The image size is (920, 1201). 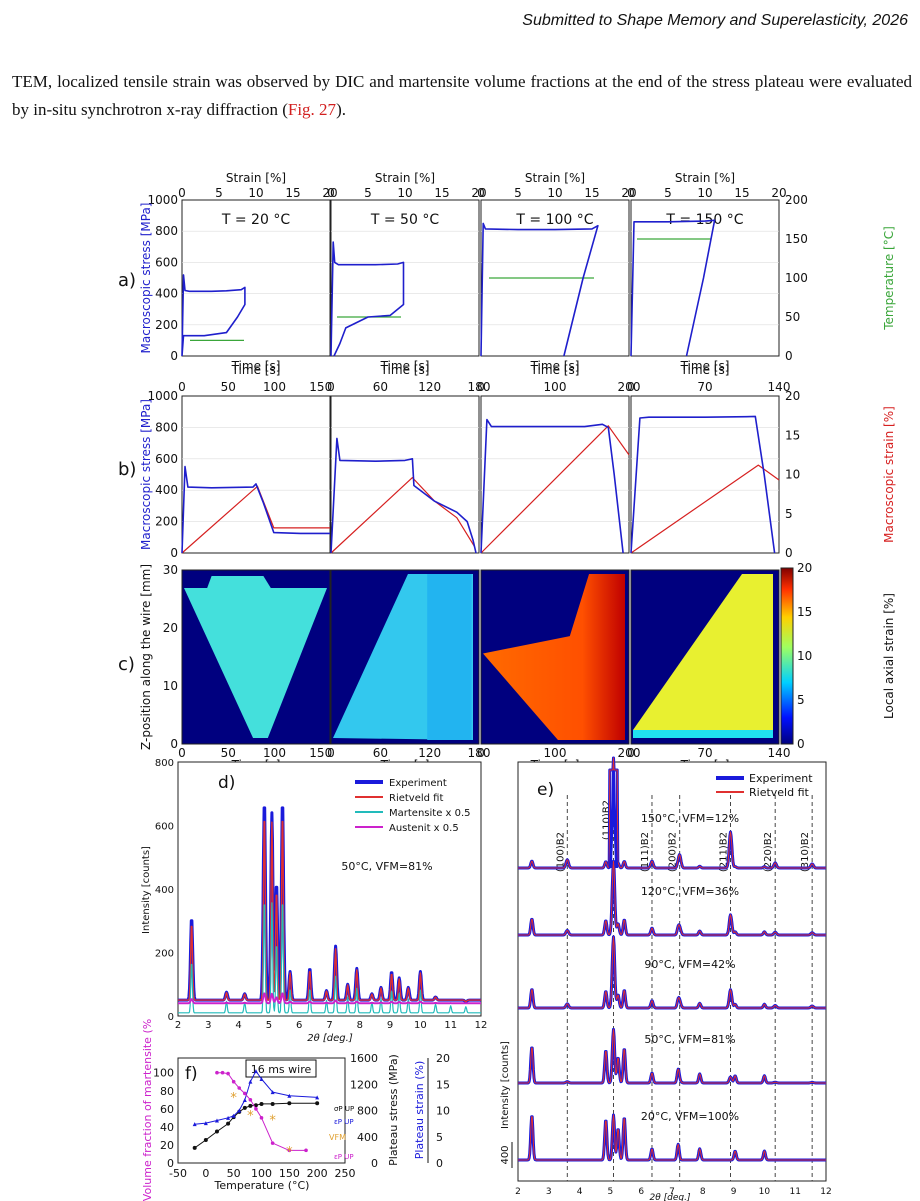 I want to click on y-tick-label: 80, so click(x=167, y=1091).